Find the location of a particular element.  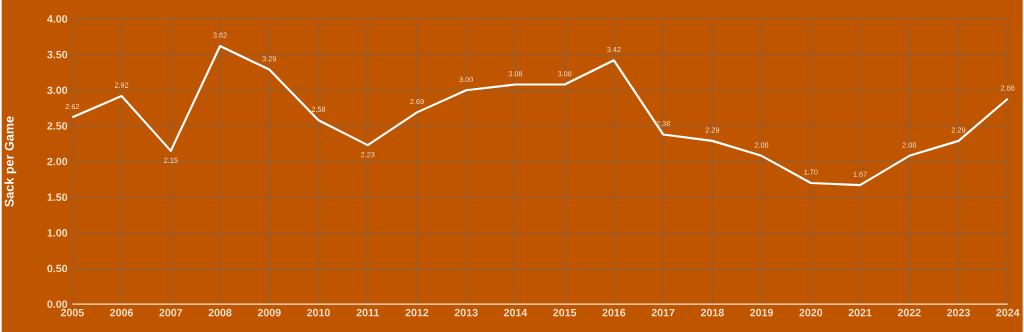

x-tick-label: 2024 is located at coordinates (1008, 312).